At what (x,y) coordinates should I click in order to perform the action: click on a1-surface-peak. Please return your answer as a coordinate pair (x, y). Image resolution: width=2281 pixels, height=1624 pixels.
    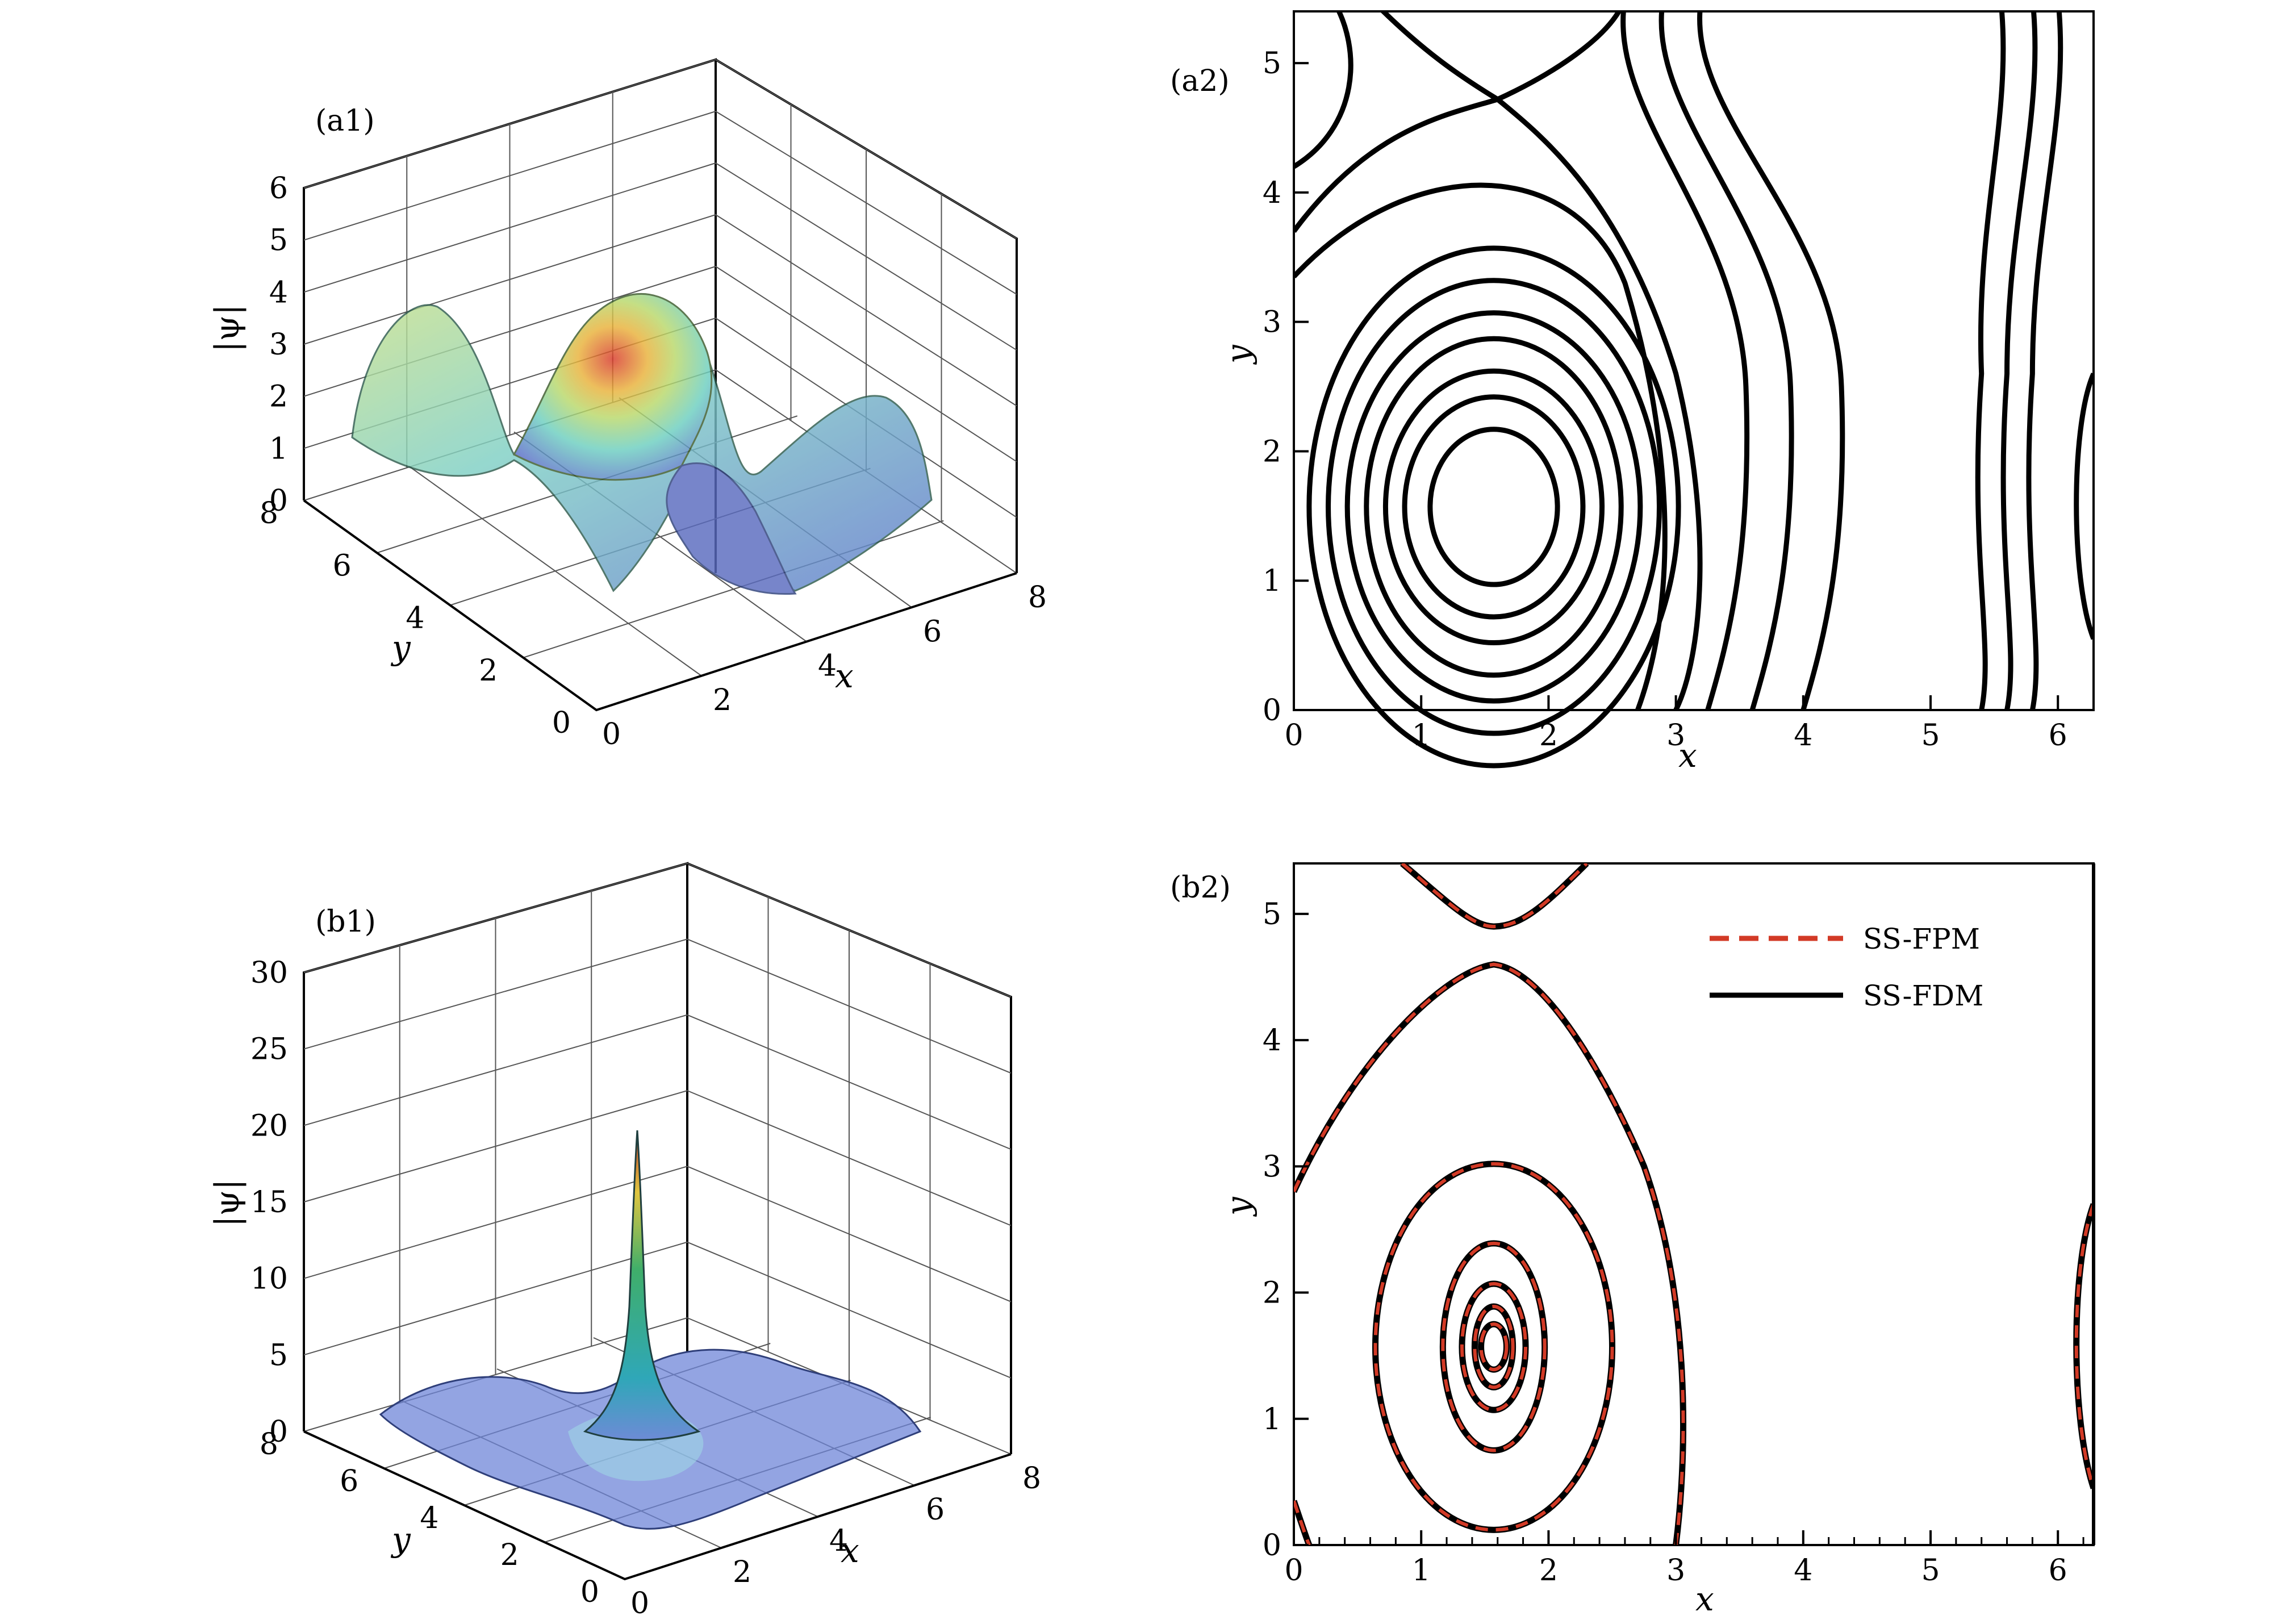
    Looking at the image, I should click on (612, 387).